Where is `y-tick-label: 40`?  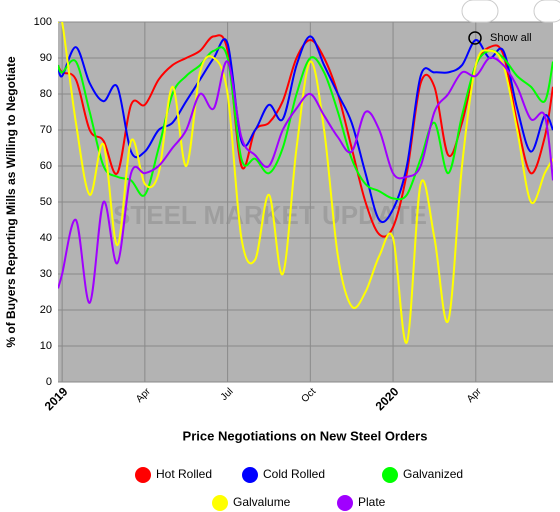 y-tick-label: 40 is located at coordinates (46, 238).